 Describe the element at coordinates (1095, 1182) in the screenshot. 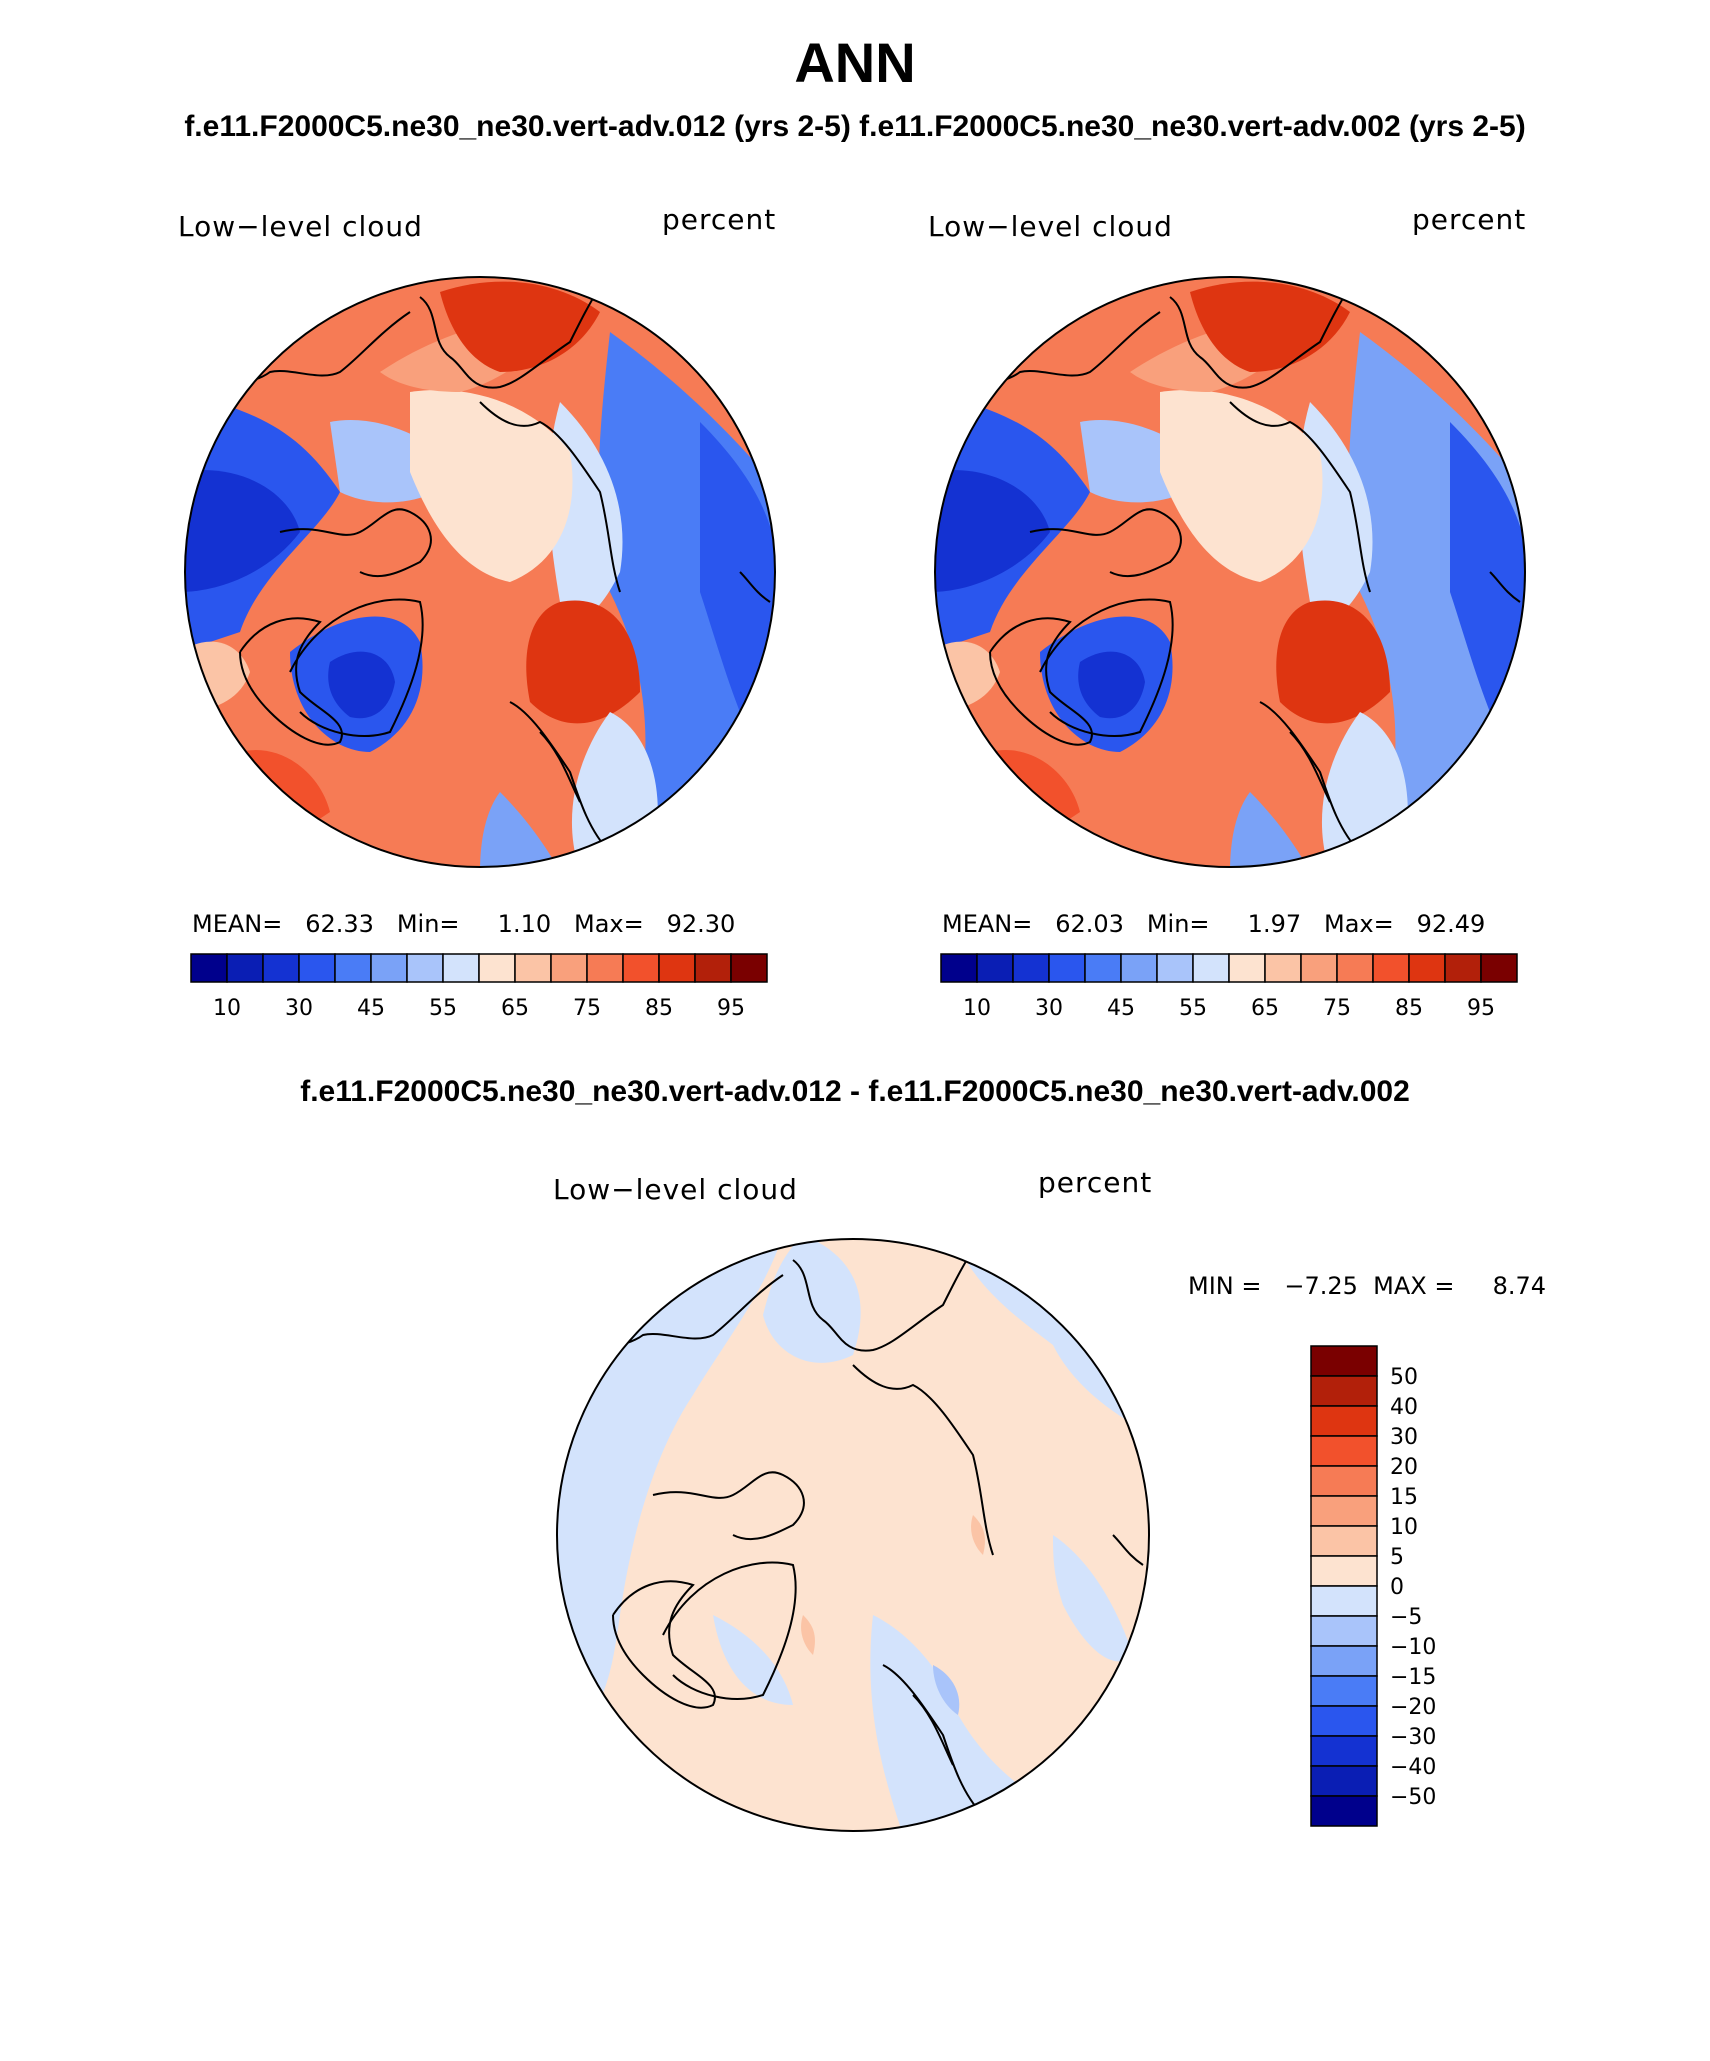

I see `diff-units-label: percent` at that location.